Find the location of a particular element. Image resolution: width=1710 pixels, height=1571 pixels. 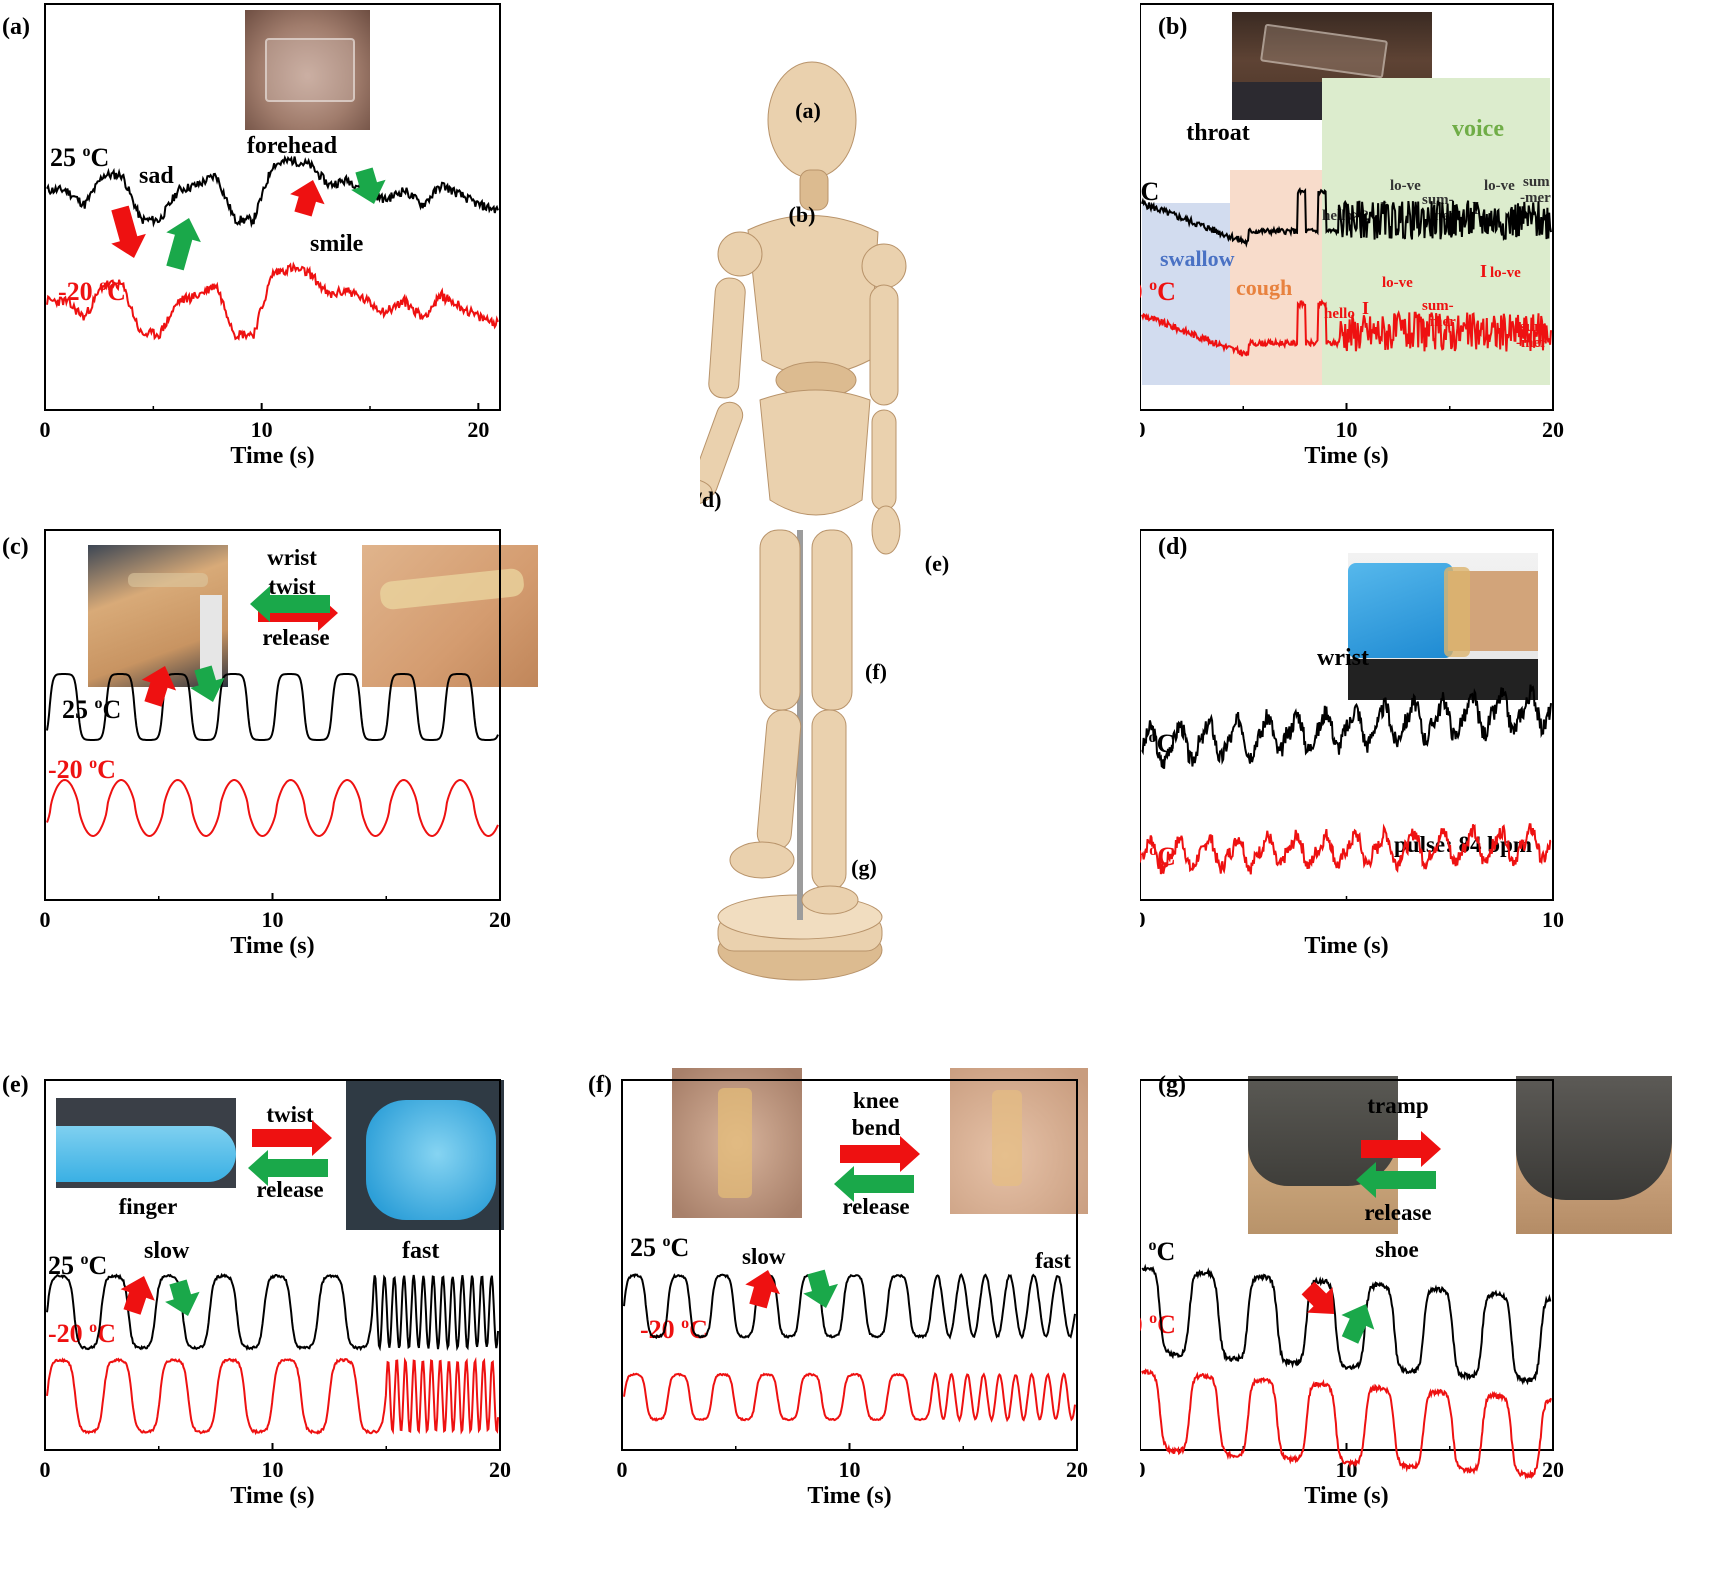

arrow-left is located at coordinates (290, 604).